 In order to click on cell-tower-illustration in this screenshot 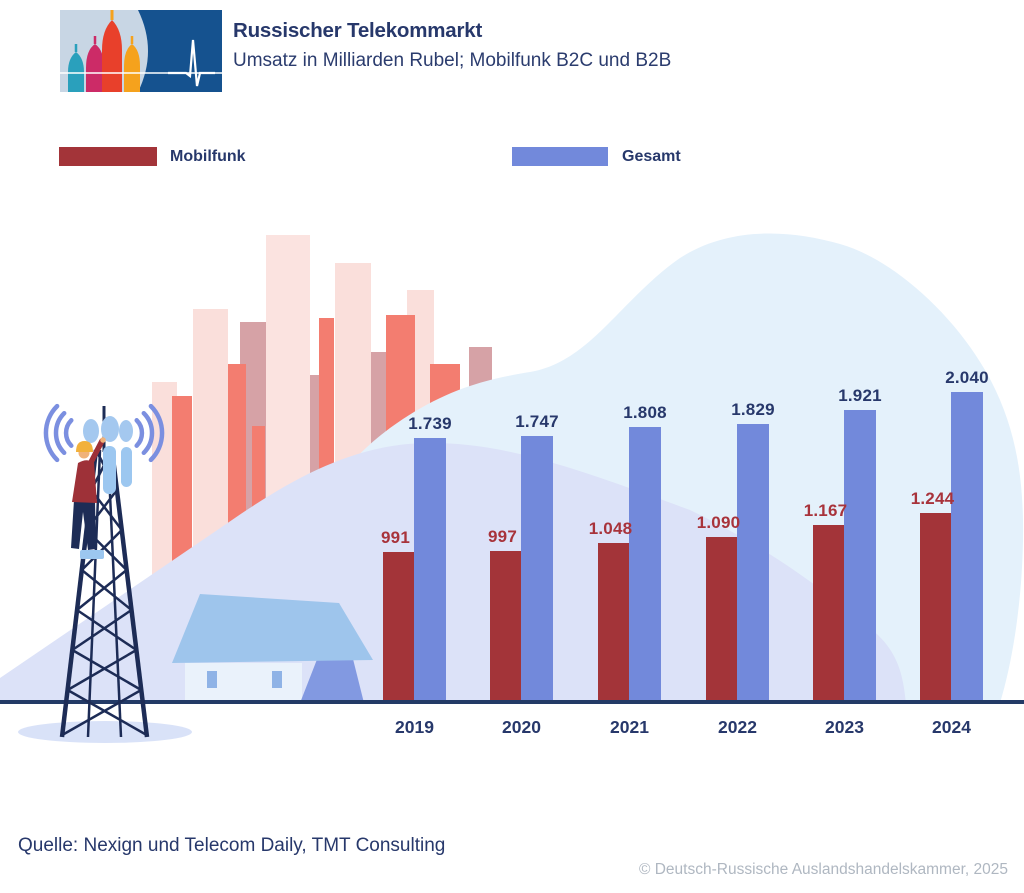, I will do `click(105, 573)`.